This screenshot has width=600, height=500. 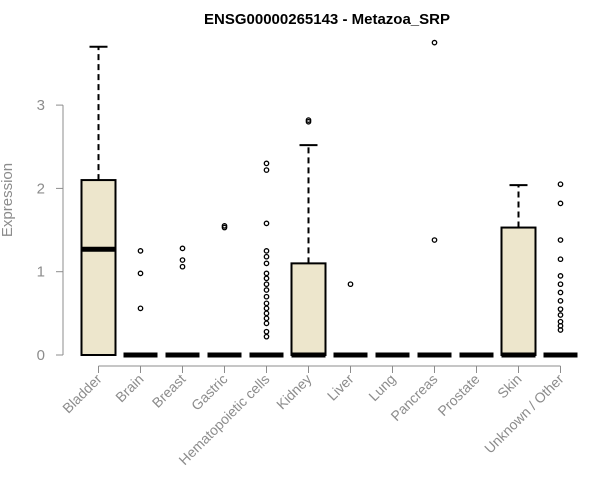 I want to click on x-tick-label: Brain, so click(x=129, y=388).